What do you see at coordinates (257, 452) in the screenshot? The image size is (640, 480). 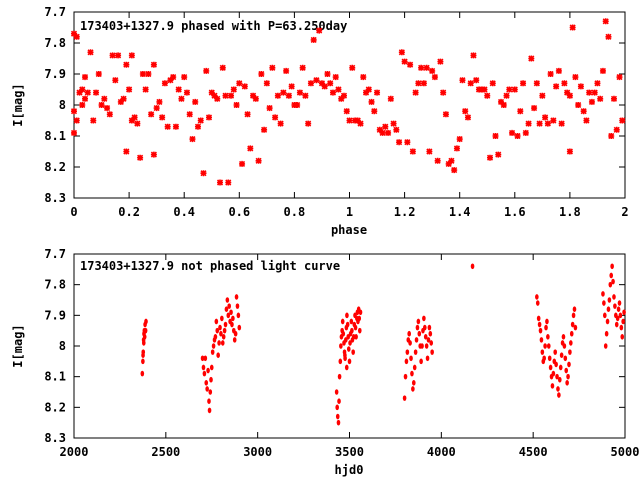 I see `x-tick-label: 3000` at bounding box center [257, 452].